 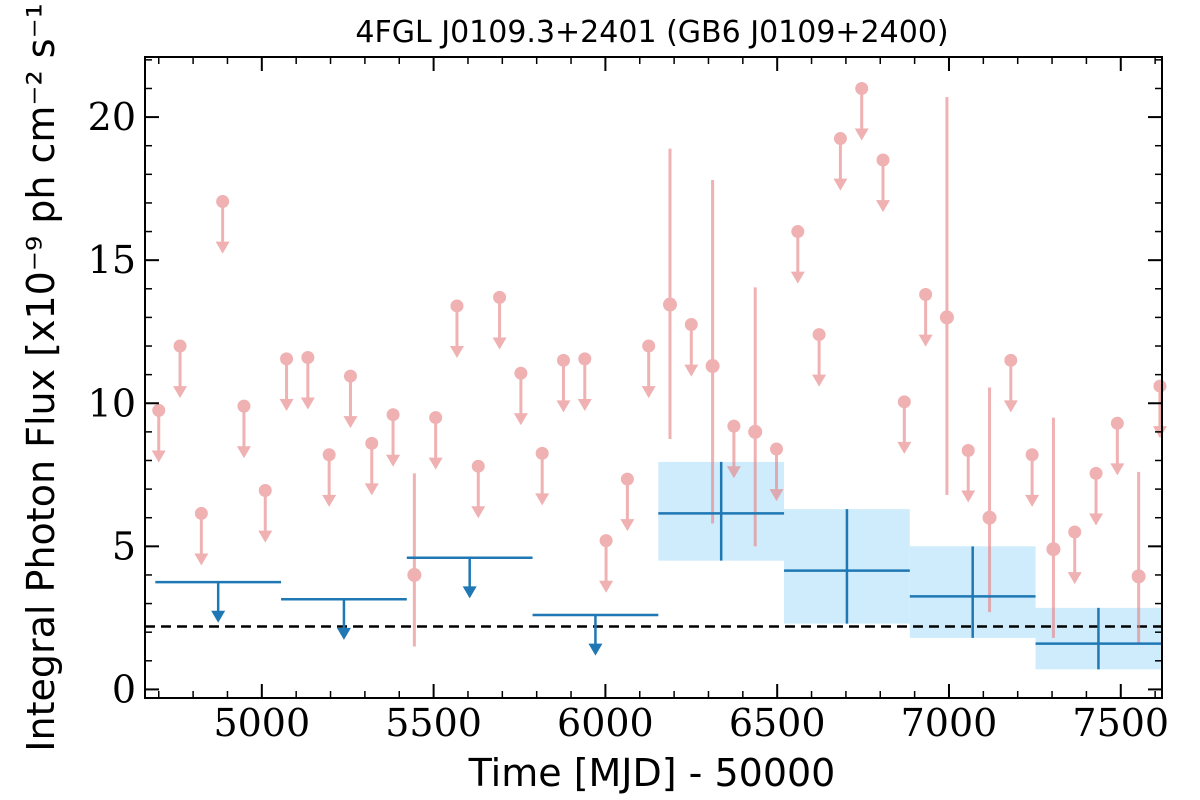 I want to click on uncertainty-bands, so click(x=910, y=565).